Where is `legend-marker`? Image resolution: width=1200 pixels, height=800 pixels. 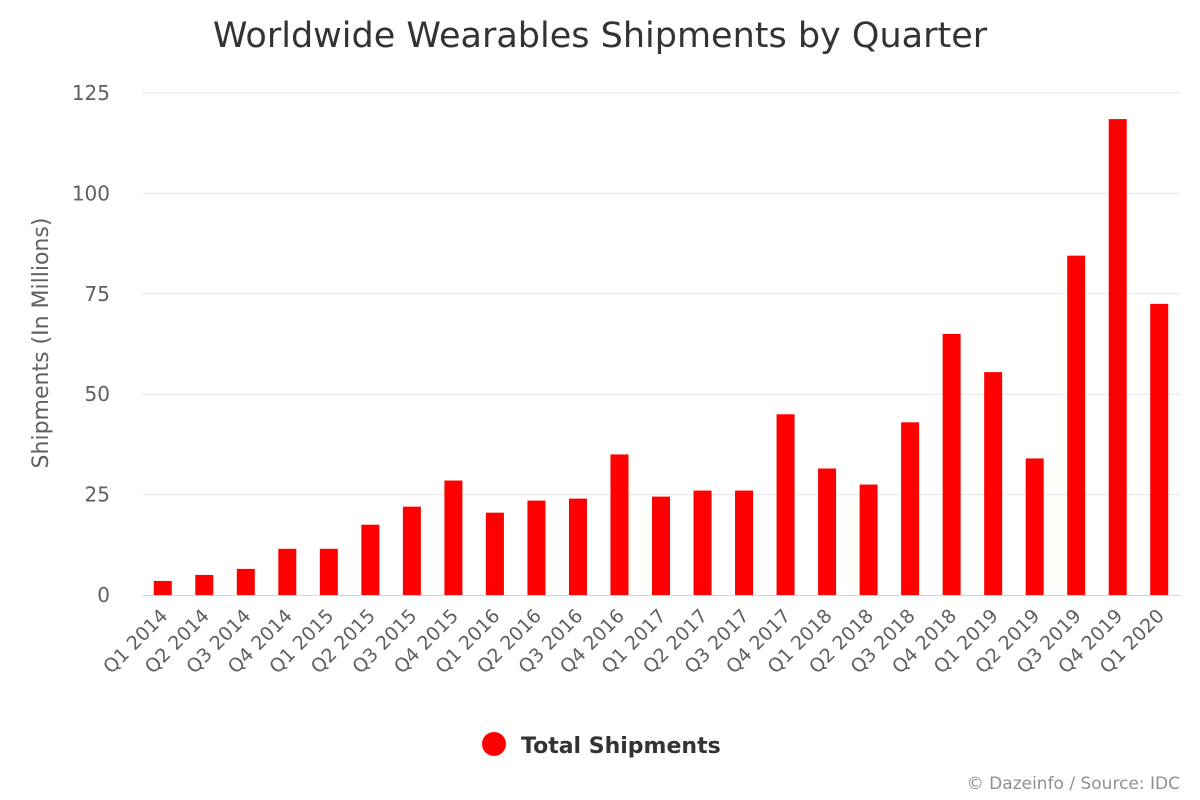 legend-marker is located at coordinates (494, 744).